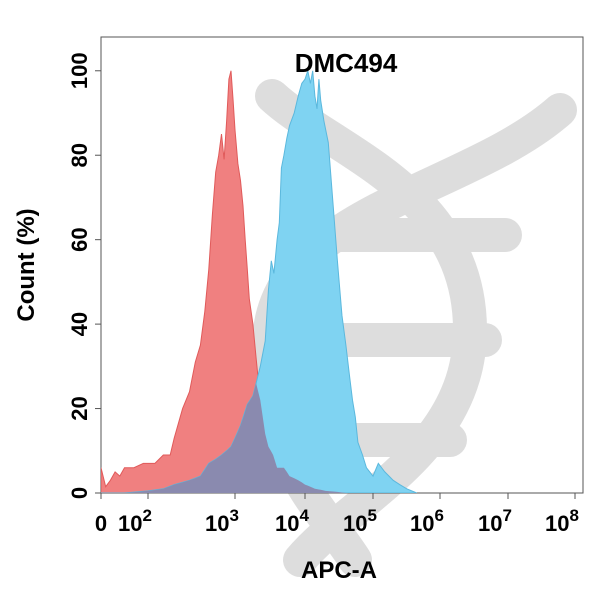 The height and width of the screenshot is (598, 591). Describe the element at coordinates (339, 570) in the screenshot. I see `x-axis-title: APC-A` at that location.